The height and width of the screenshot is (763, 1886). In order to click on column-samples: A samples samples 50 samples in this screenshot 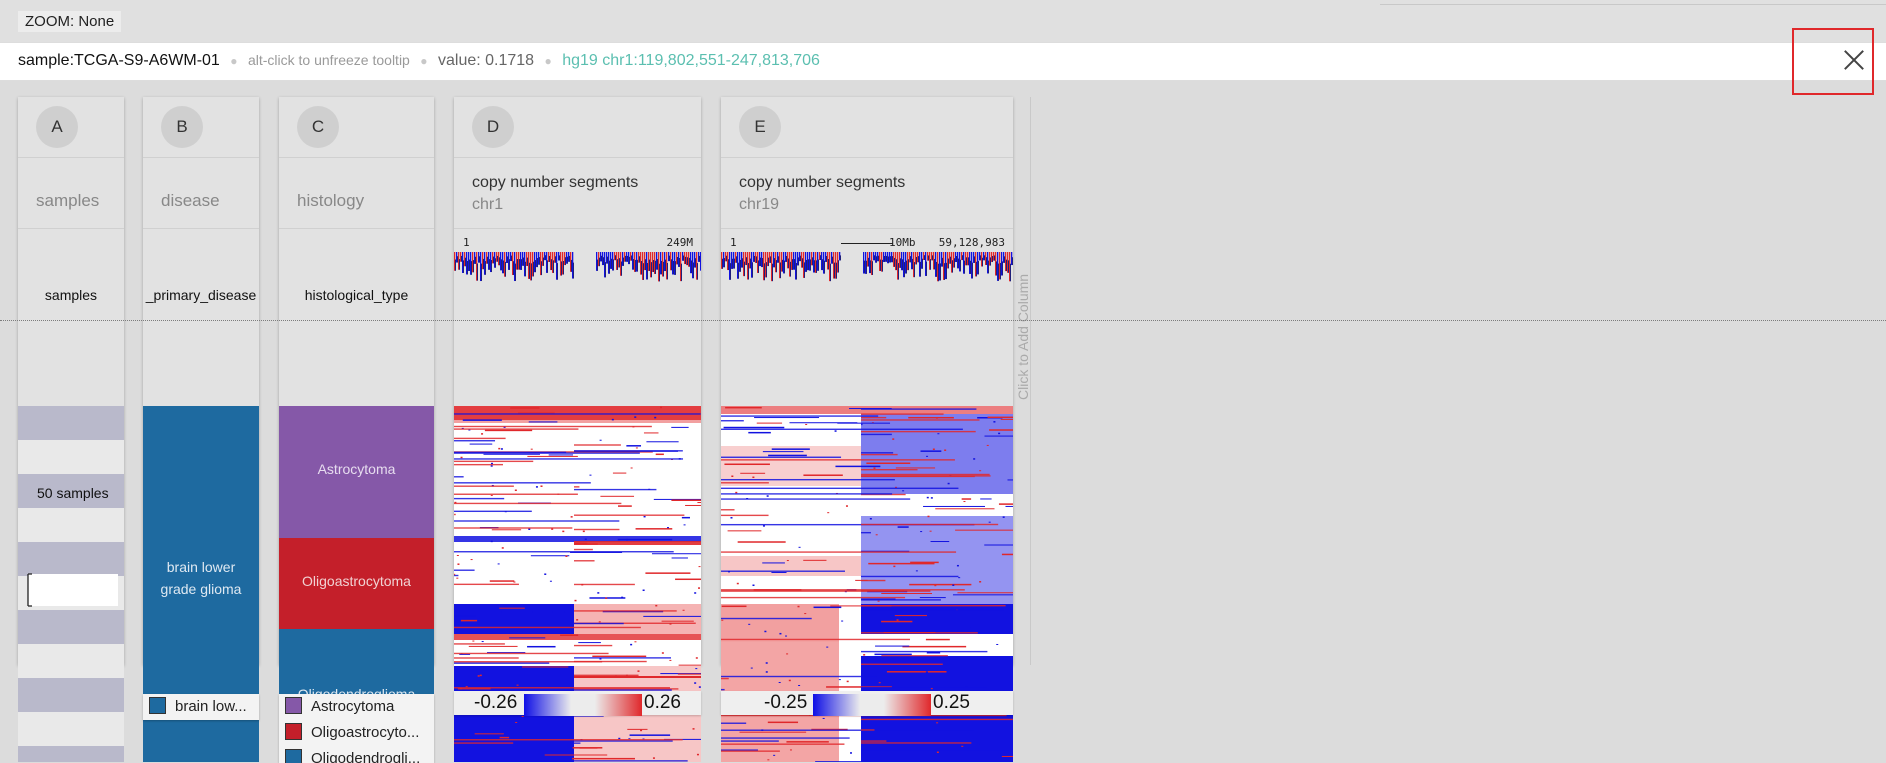, I will do `click(71, 429)`.